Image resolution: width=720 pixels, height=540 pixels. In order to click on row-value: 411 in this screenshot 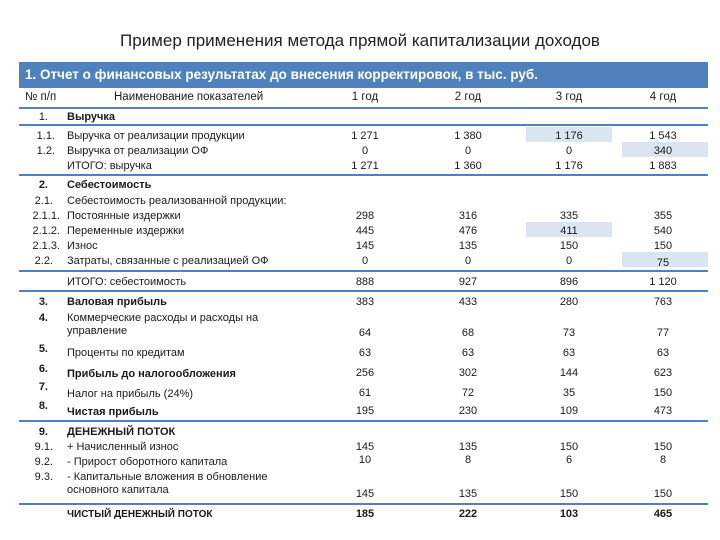, I will do `click(569, 231)`.